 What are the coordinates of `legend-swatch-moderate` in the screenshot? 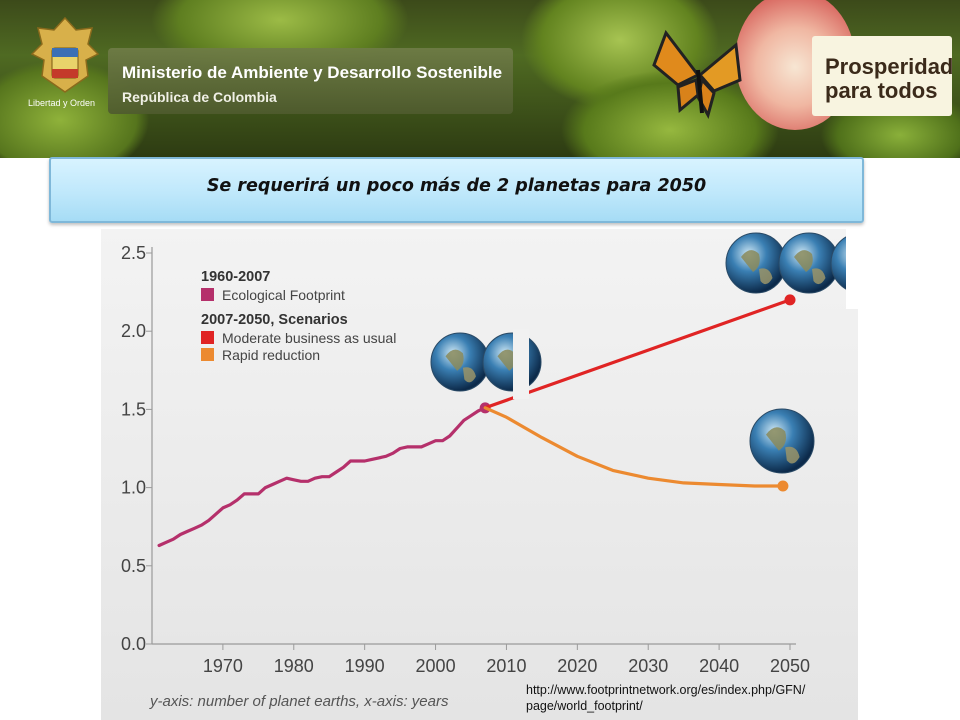 It's located at (207, 337).